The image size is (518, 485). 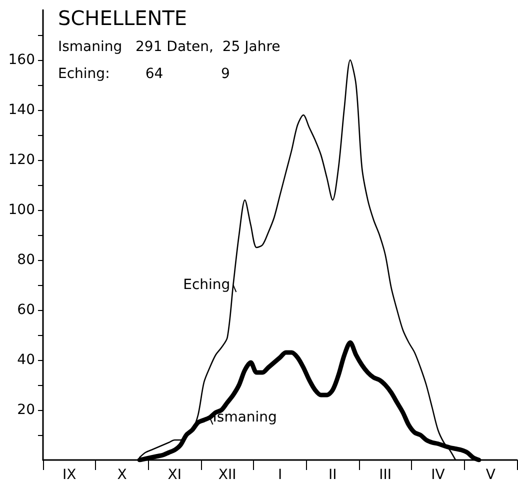 What do you see at coordinates (169, 47) in the screenshot?
I see `annotation: Ismaning 291 Daten, 25 Jahre` at bounding box center [169, 47].